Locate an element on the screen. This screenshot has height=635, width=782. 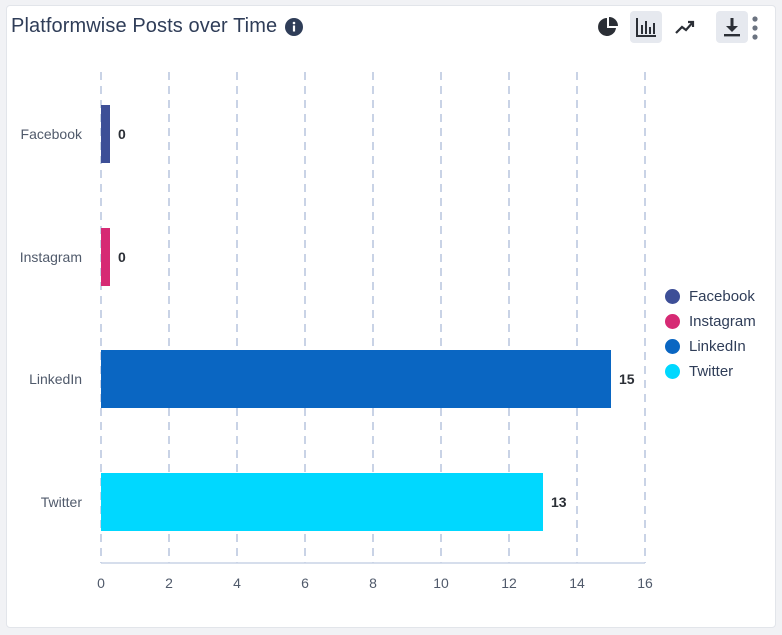
legend-label: LinkedIn is located at coordinates (717, 346).